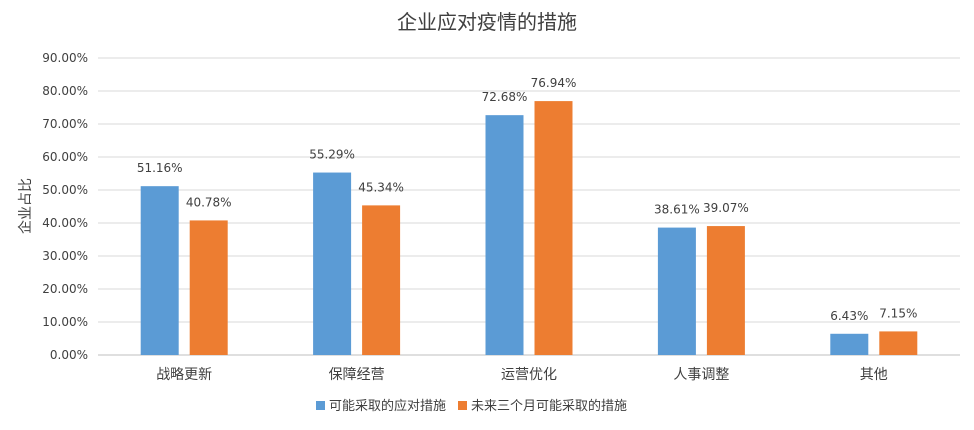  What do you see at coordinates (65, 256) in the screenshot?
I see `y-tick-label: 30.00%` at bounding box center [65, 256].